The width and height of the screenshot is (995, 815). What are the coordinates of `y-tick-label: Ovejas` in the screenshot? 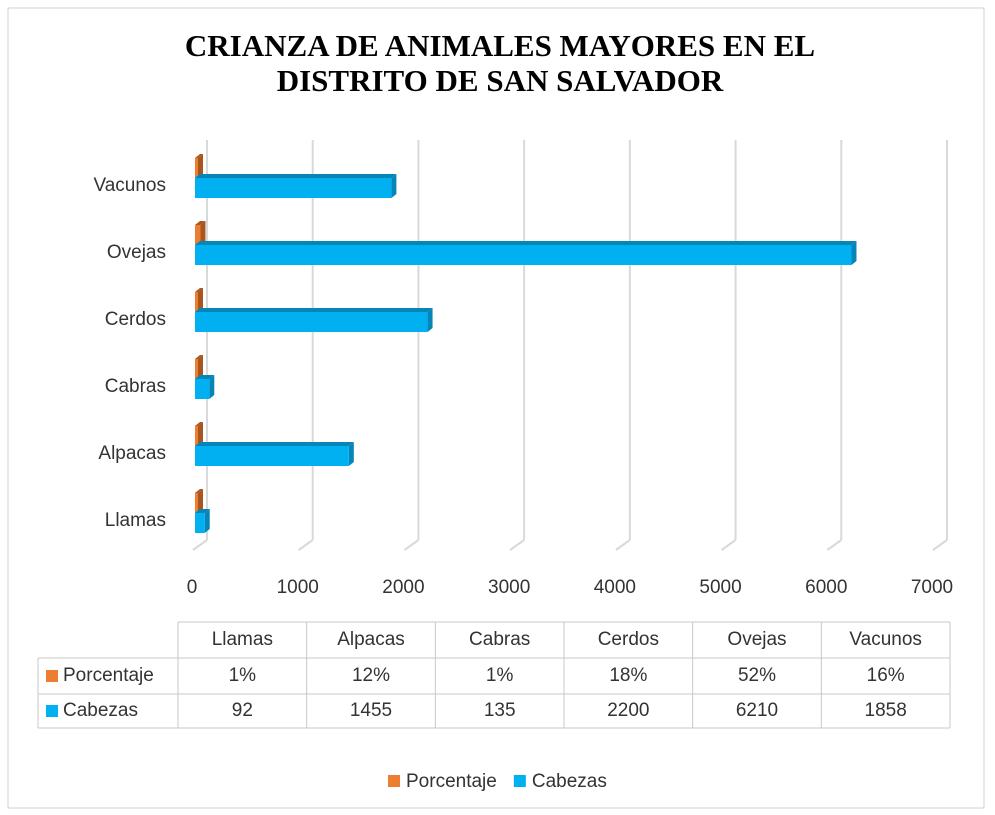 It's located at (136, 252).